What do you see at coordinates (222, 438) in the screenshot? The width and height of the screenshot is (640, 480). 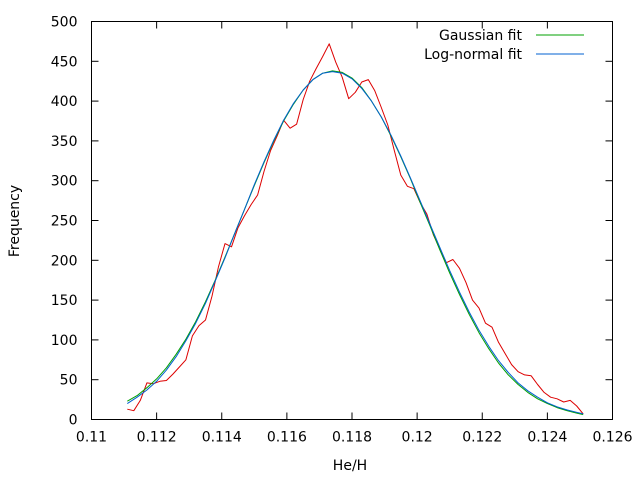 I see `x-tick-label: 0.114` at bounding box center [222, 438].